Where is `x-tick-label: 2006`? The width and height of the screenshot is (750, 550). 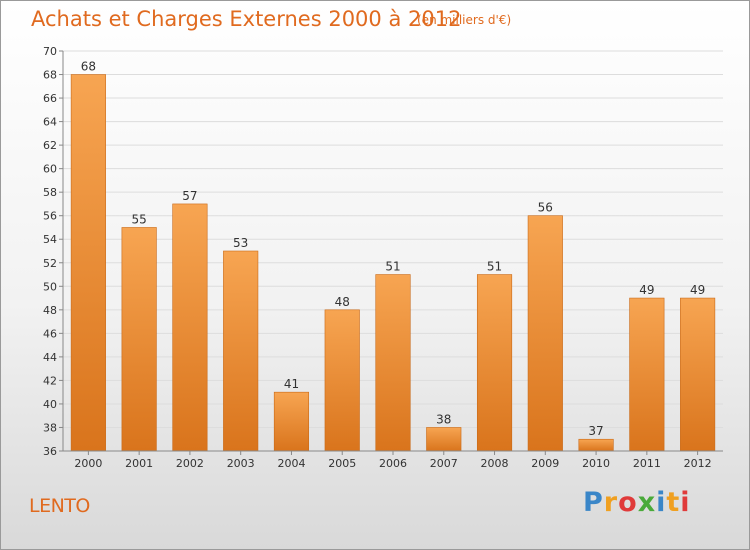 x-tick-label: 2006 is located at coordinates (393, 463).